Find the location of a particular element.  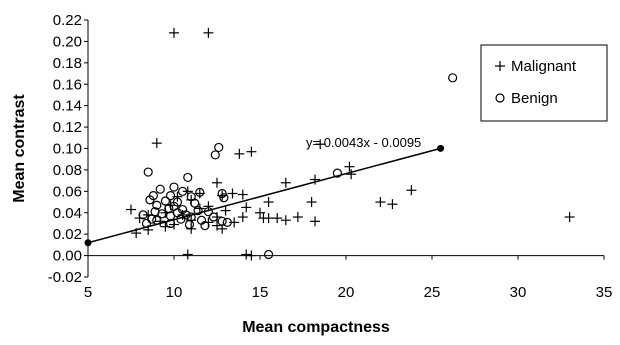

legend-marker-malignant is located at coordinates (500, 66).